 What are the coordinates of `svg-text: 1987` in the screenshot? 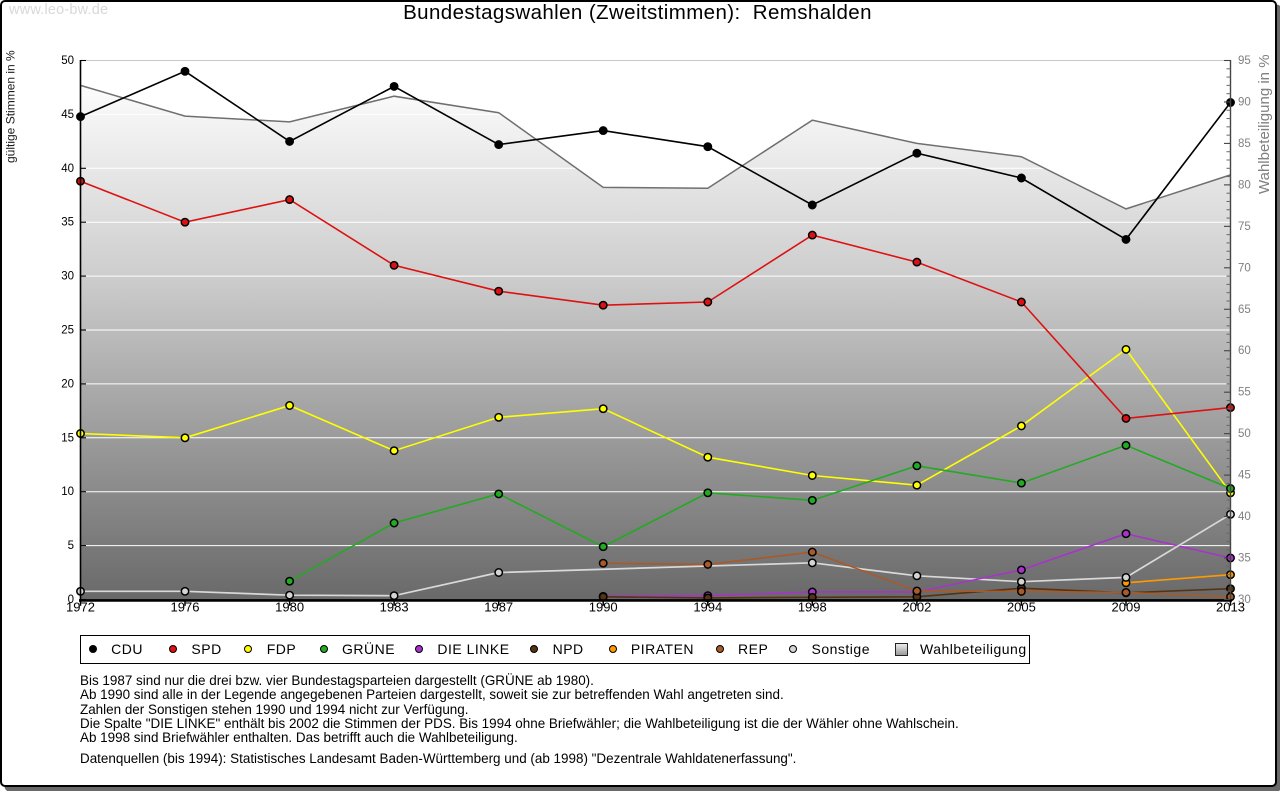 It's located at (498, 607).